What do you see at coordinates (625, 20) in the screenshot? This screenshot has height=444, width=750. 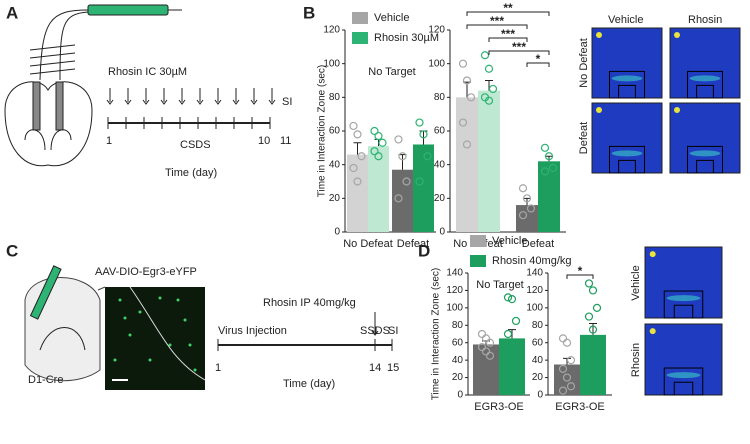 I see `heatmap-column-label: Vehicle` at bounding box center [625, 20].